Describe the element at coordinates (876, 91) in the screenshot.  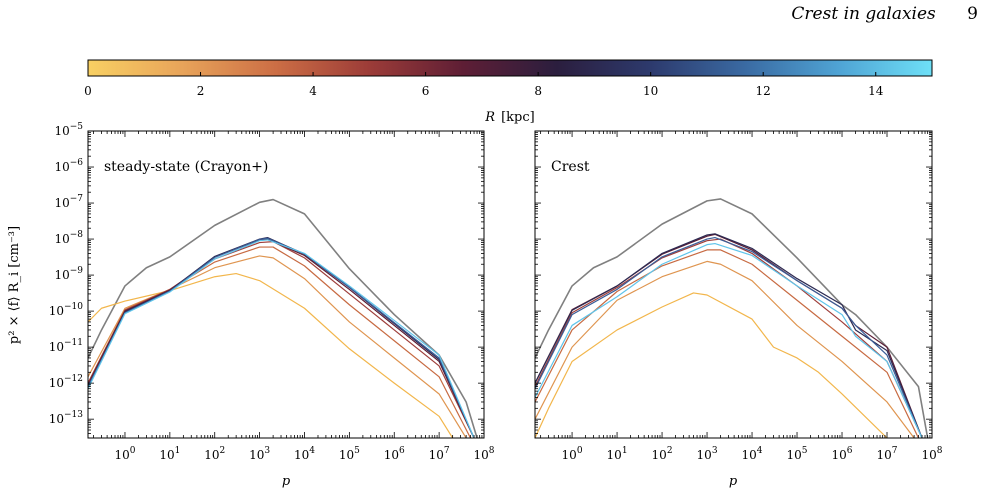
I see `colorbar-tick-label: 14` at that location.